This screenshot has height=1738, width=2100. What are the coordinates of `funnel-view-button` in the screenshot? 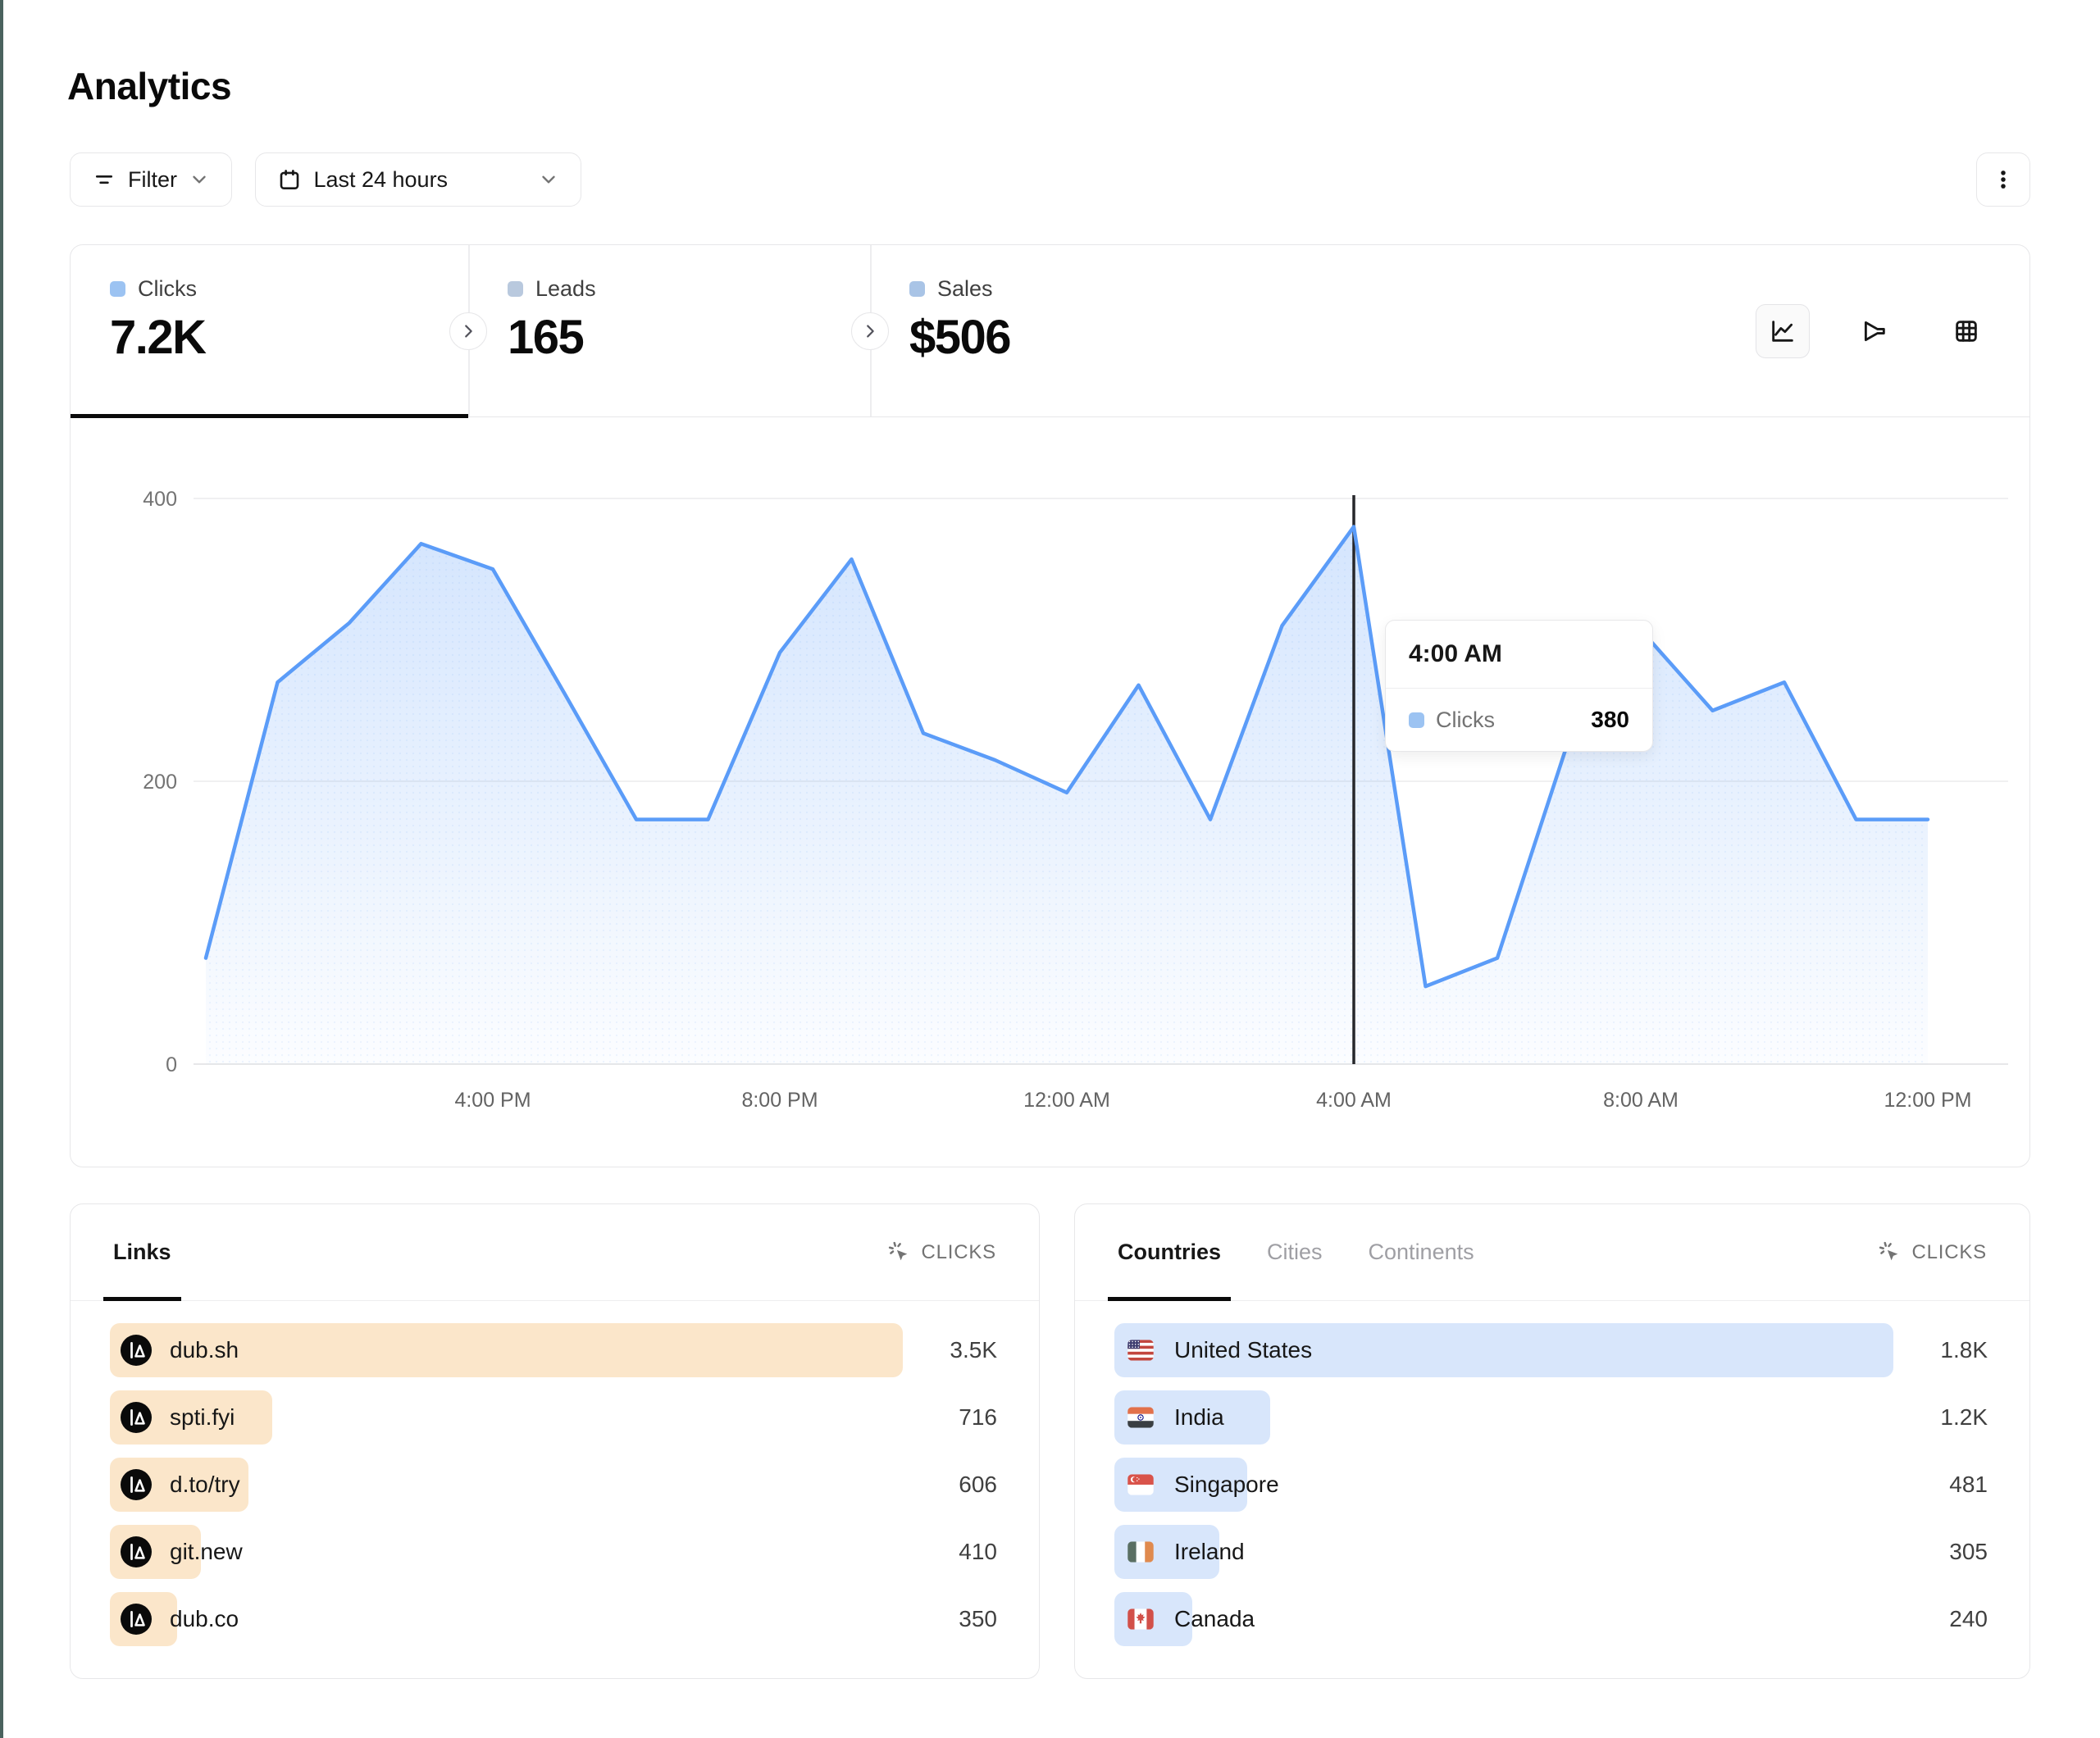 It's located at (1874, 331).